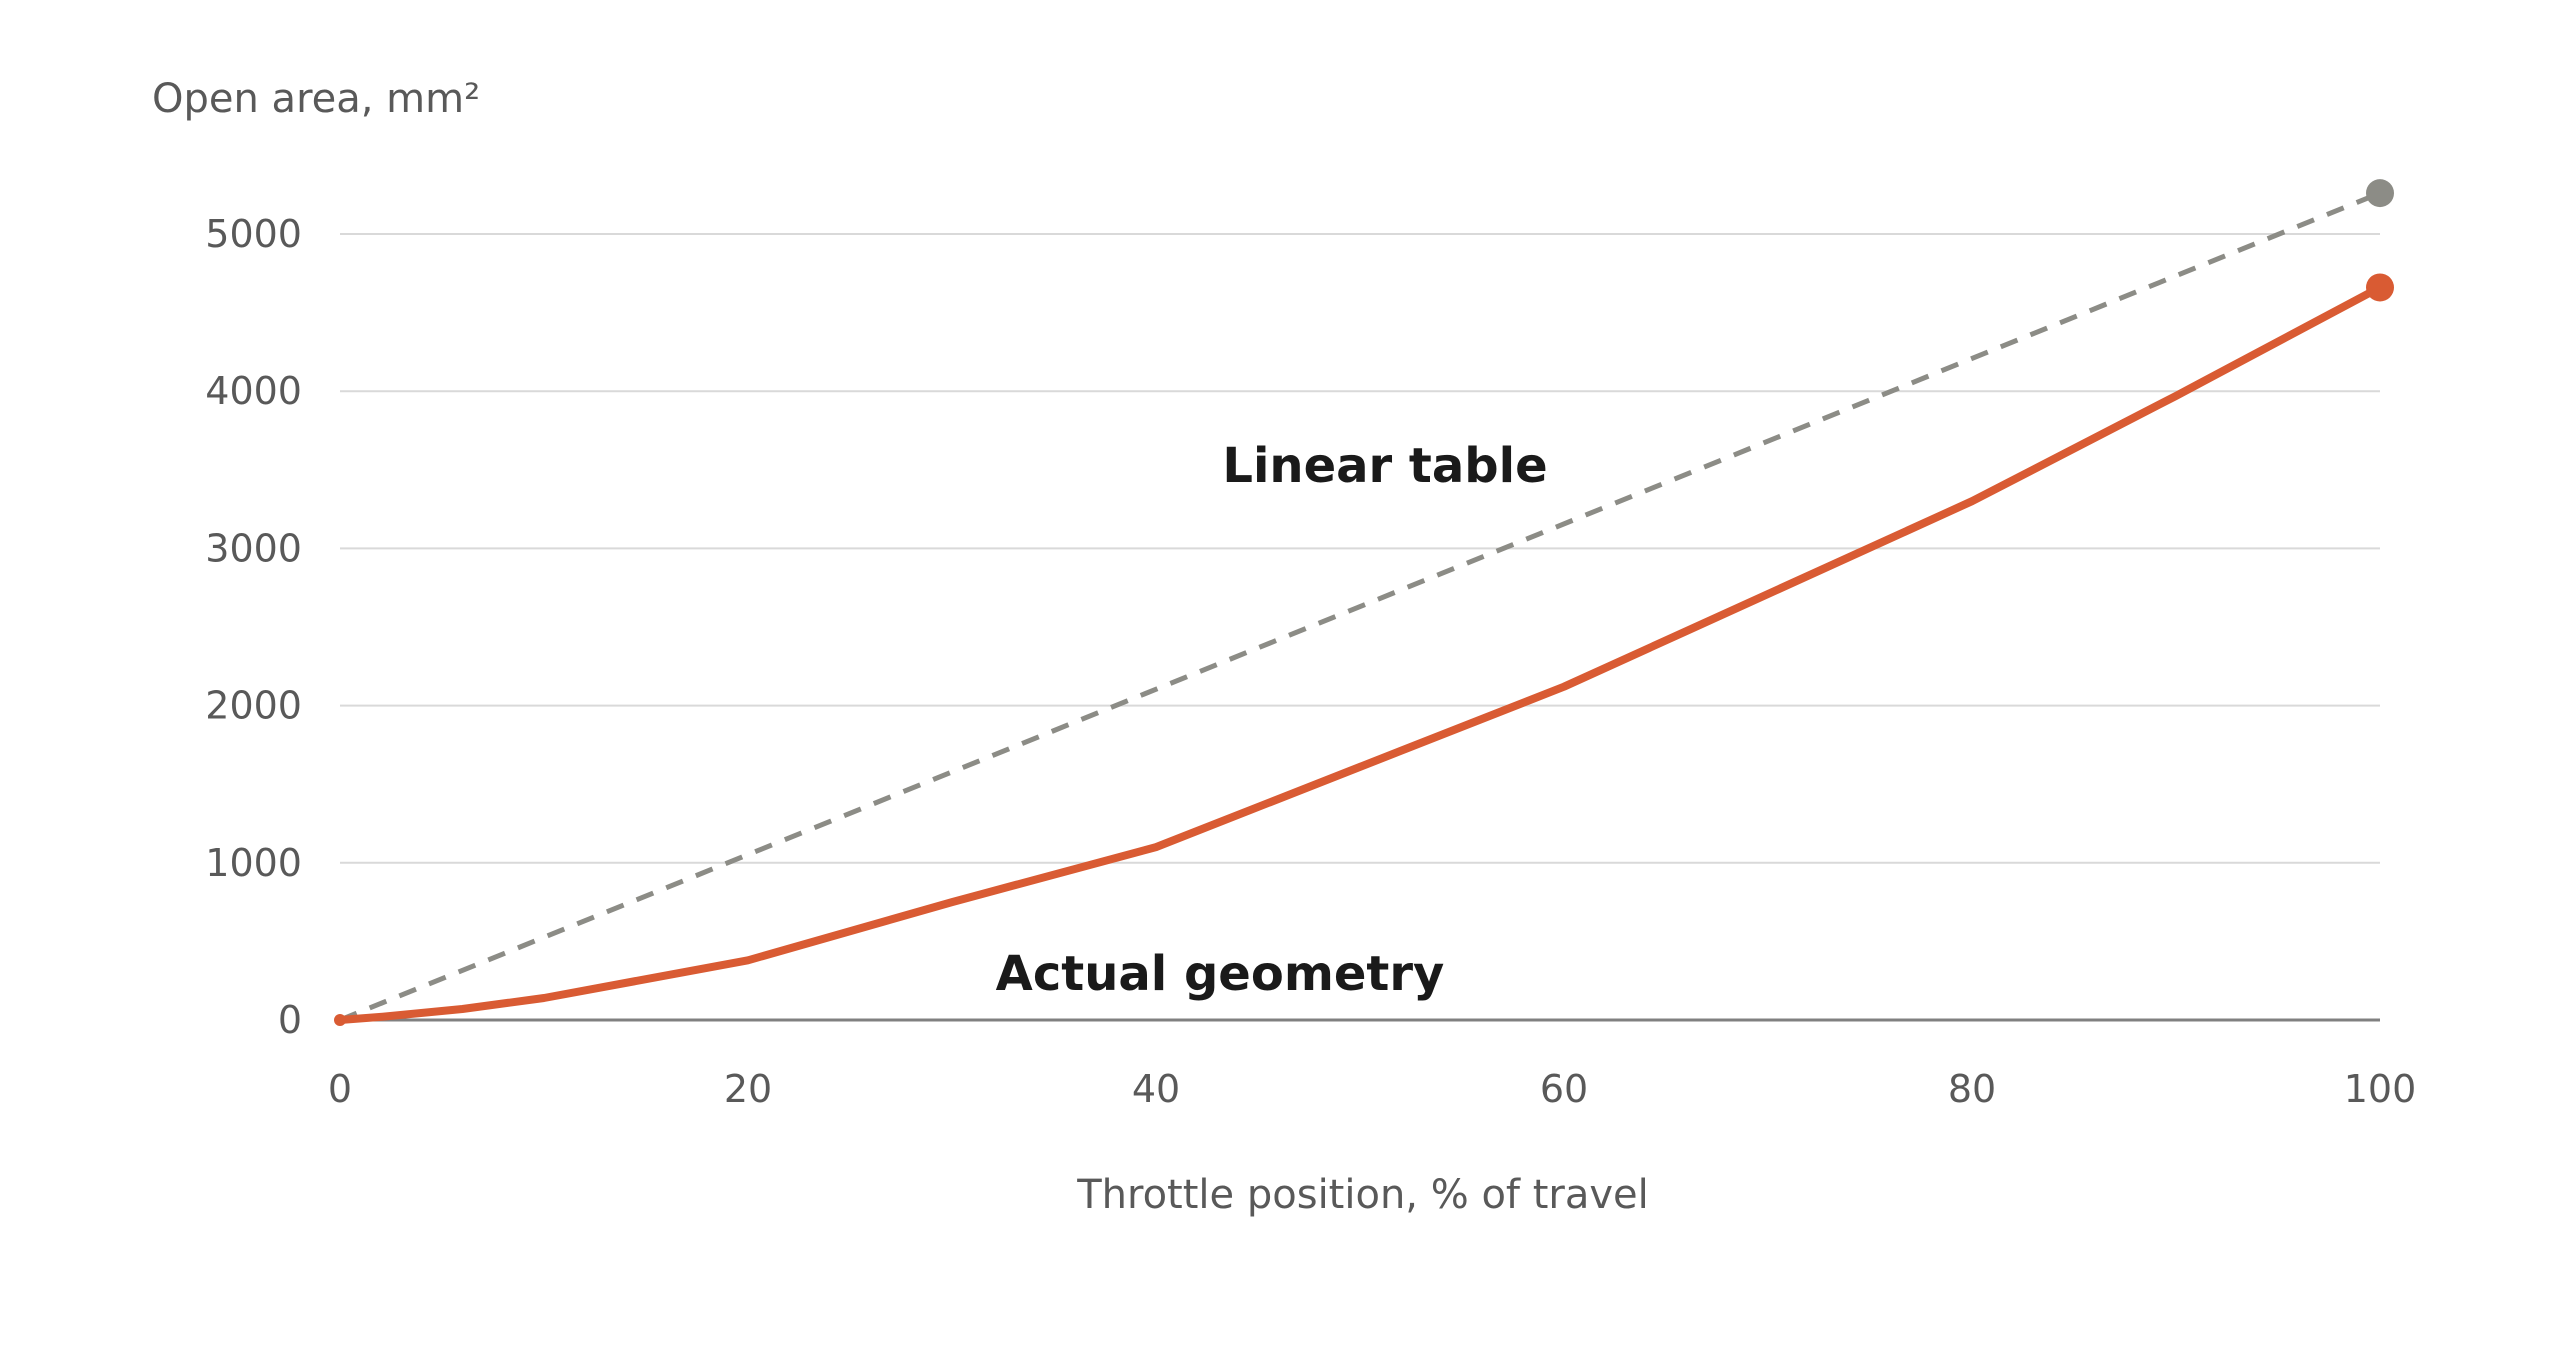 The height and width of the screenshot is (1355, 2560). What do you see at coordinates (1384, 466) in the screenshot?
I see `series-label: Linear table` at bounding box center [1384, 466].